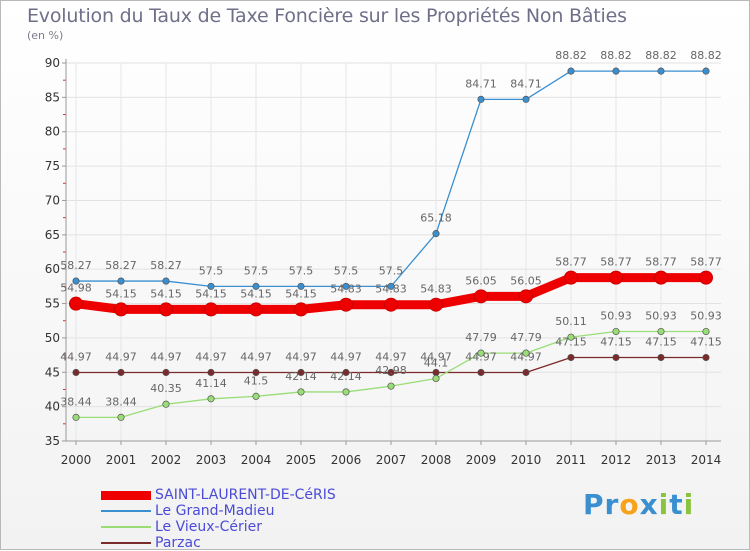 Image resolution: width=750 pixels, height=551 pixels. What do you see at coordinates (481, 280) in the screenshot?
I see `data-label: 56.05` at bounding box center [481, 280].